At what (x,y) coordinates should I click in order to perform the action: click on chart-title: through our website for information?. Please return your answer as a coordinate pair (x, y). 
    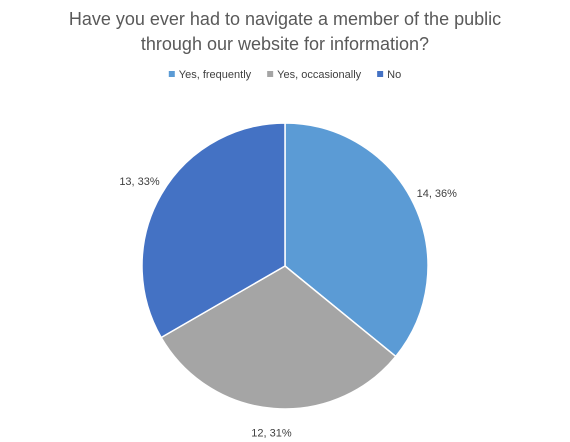
    Looking at the image, I should click on (285, 44).